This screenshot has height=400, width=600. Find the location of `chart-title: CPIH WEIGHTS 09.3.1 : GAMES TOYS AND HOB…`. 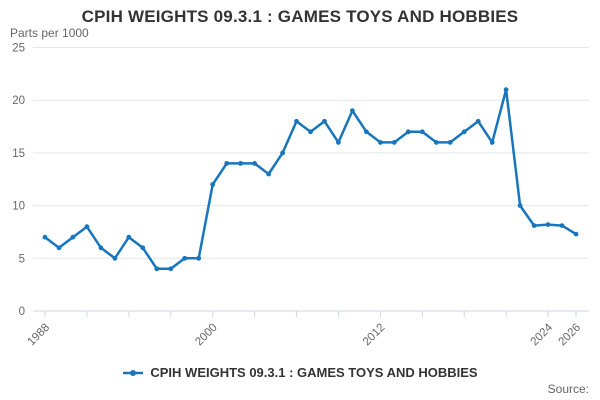

chart-title: CPIH WEIGHTS 09.3.1 : GAMES TOYS AND HOB… is located at coordinates (300, 16).